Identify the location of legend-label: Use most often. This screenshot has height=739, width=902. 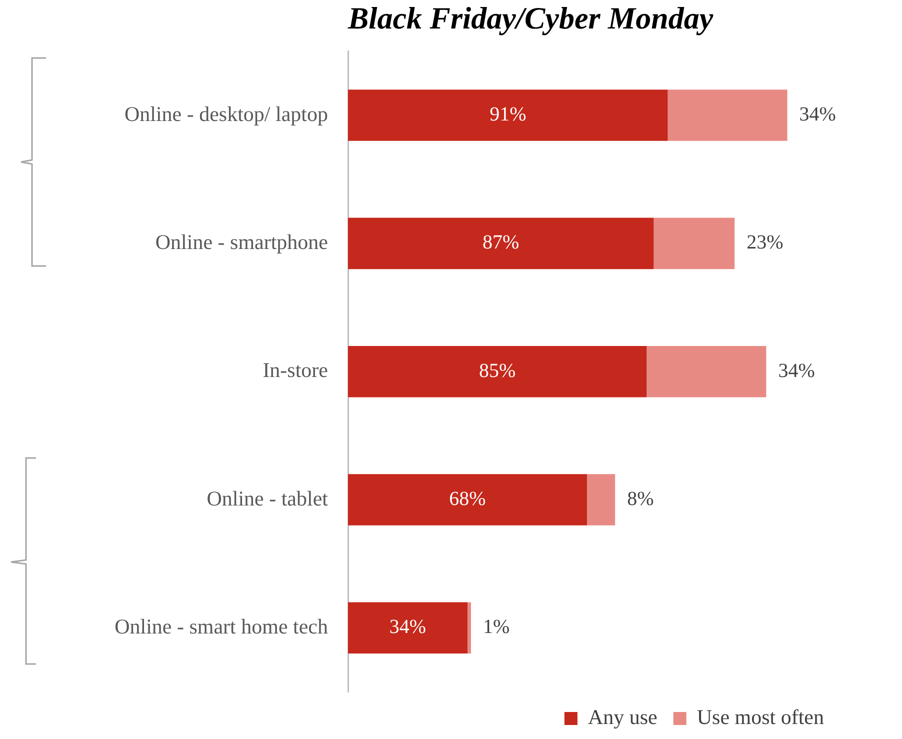
(760, 717).